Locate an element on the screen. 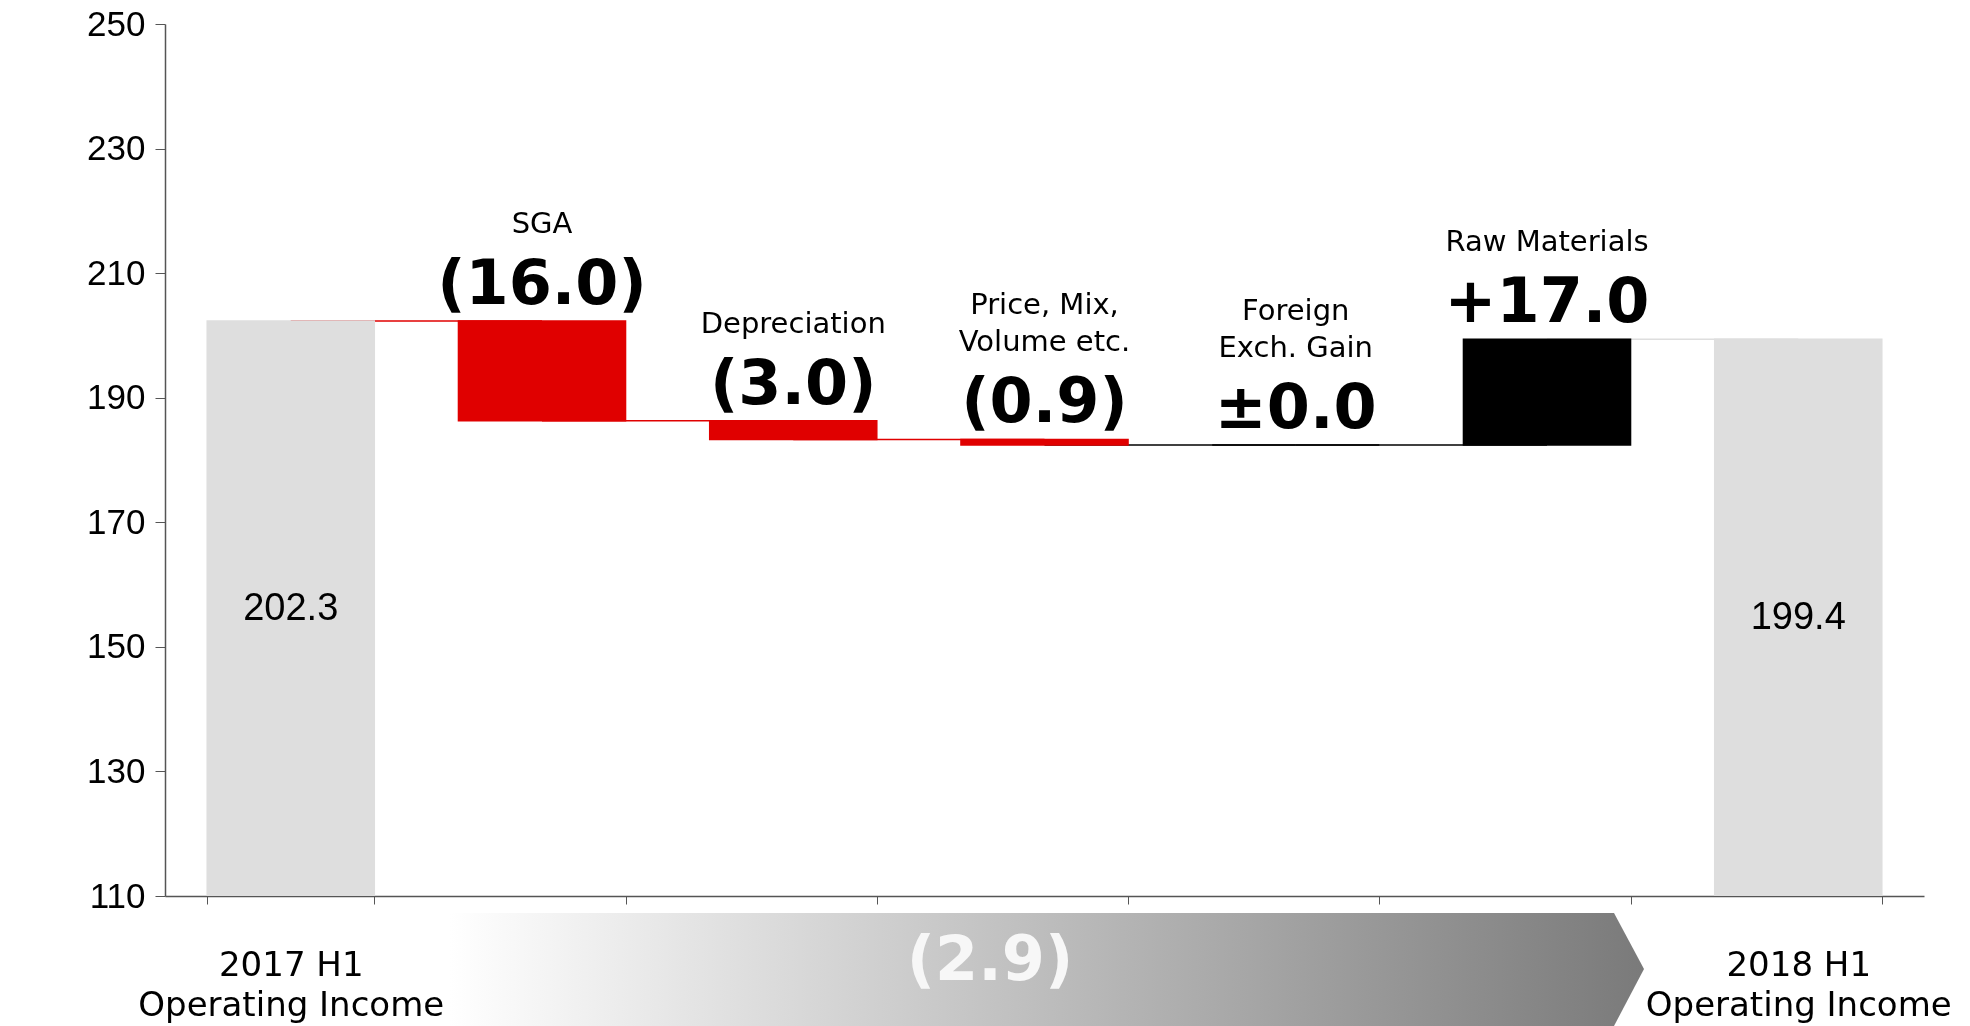  y-tick-label: 130 is located at coordinates (116, 770).